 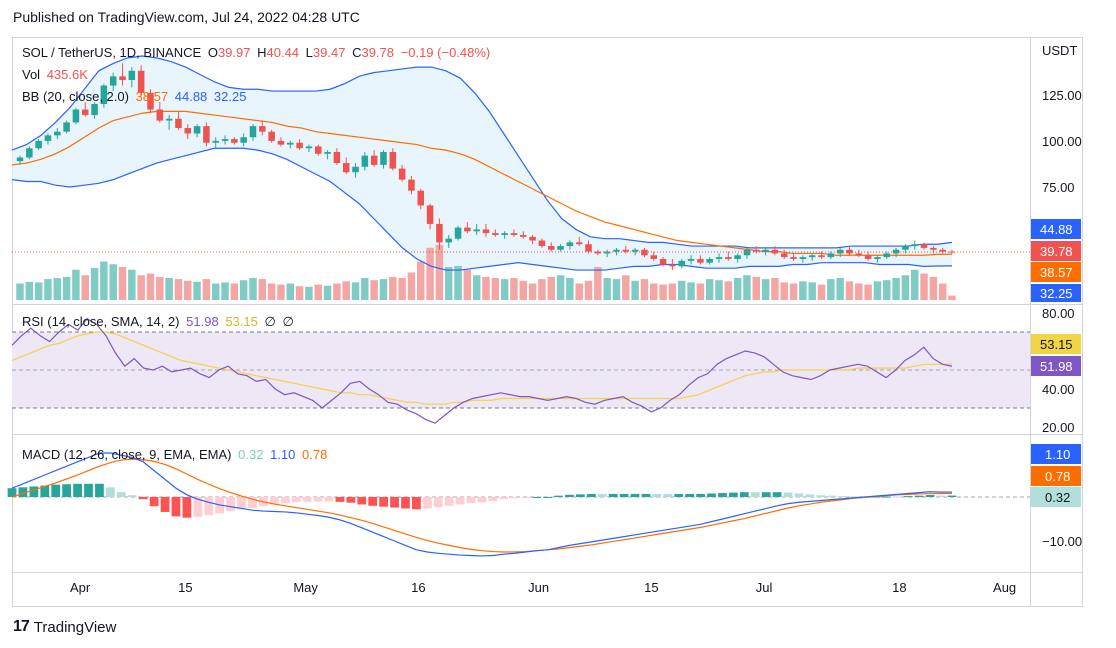 What do you see at coordinates (1056, 344) in the screenshot?
I see `badge-rsi-ma: 53.15` at bounding box center [1056, 344].